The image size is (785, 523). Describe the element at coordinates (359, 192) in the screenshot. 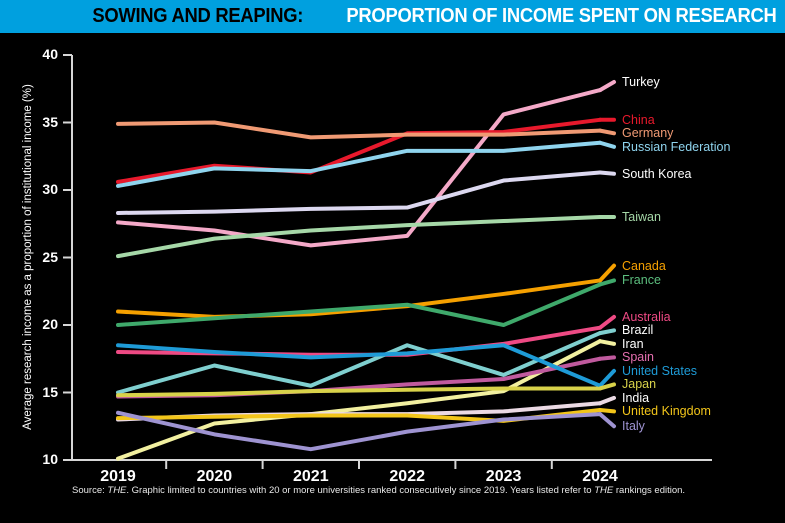

I see `series-line-south-korea` at that location.